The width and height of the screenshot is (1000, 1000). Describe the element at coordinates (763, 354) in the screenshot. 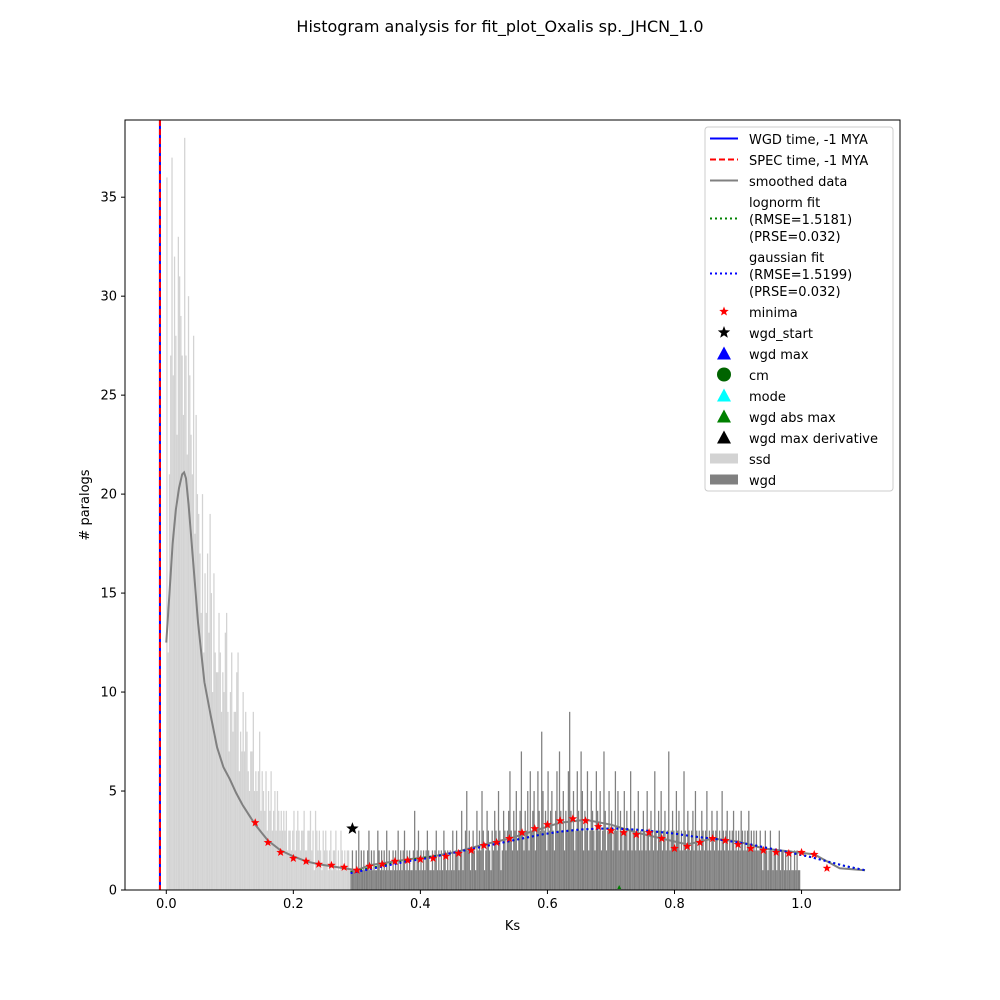

I see `legend-item: wgd max` at that location.